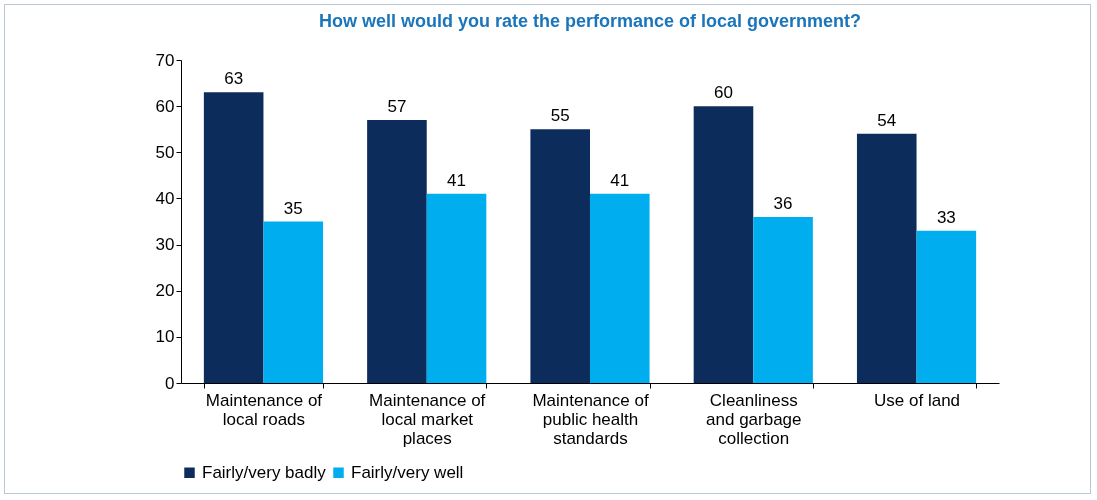 Image resolution: width=1097 pixels, height=500 pixels. I want to click on x-tick-label: Cleanliness and garbage collection, so click(754, 419).